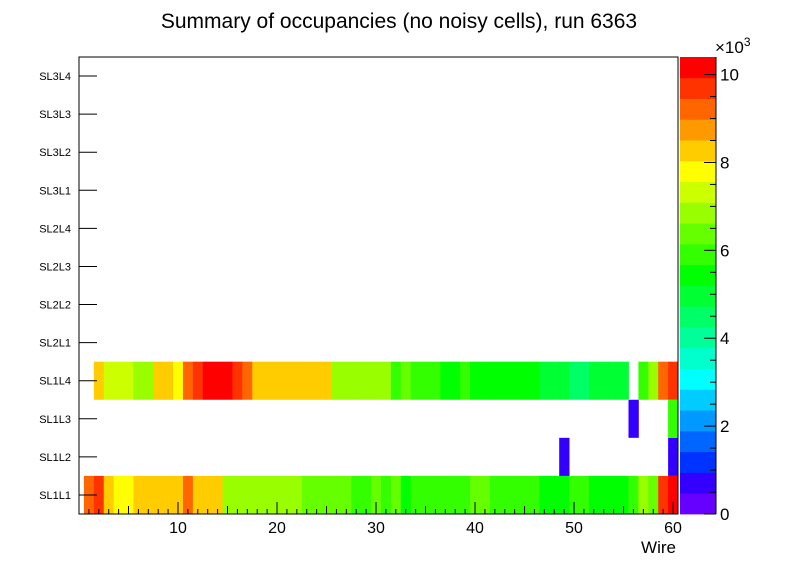  I want to click on y-tick-label-sl3l4: SL3L4, so click(55, 77).